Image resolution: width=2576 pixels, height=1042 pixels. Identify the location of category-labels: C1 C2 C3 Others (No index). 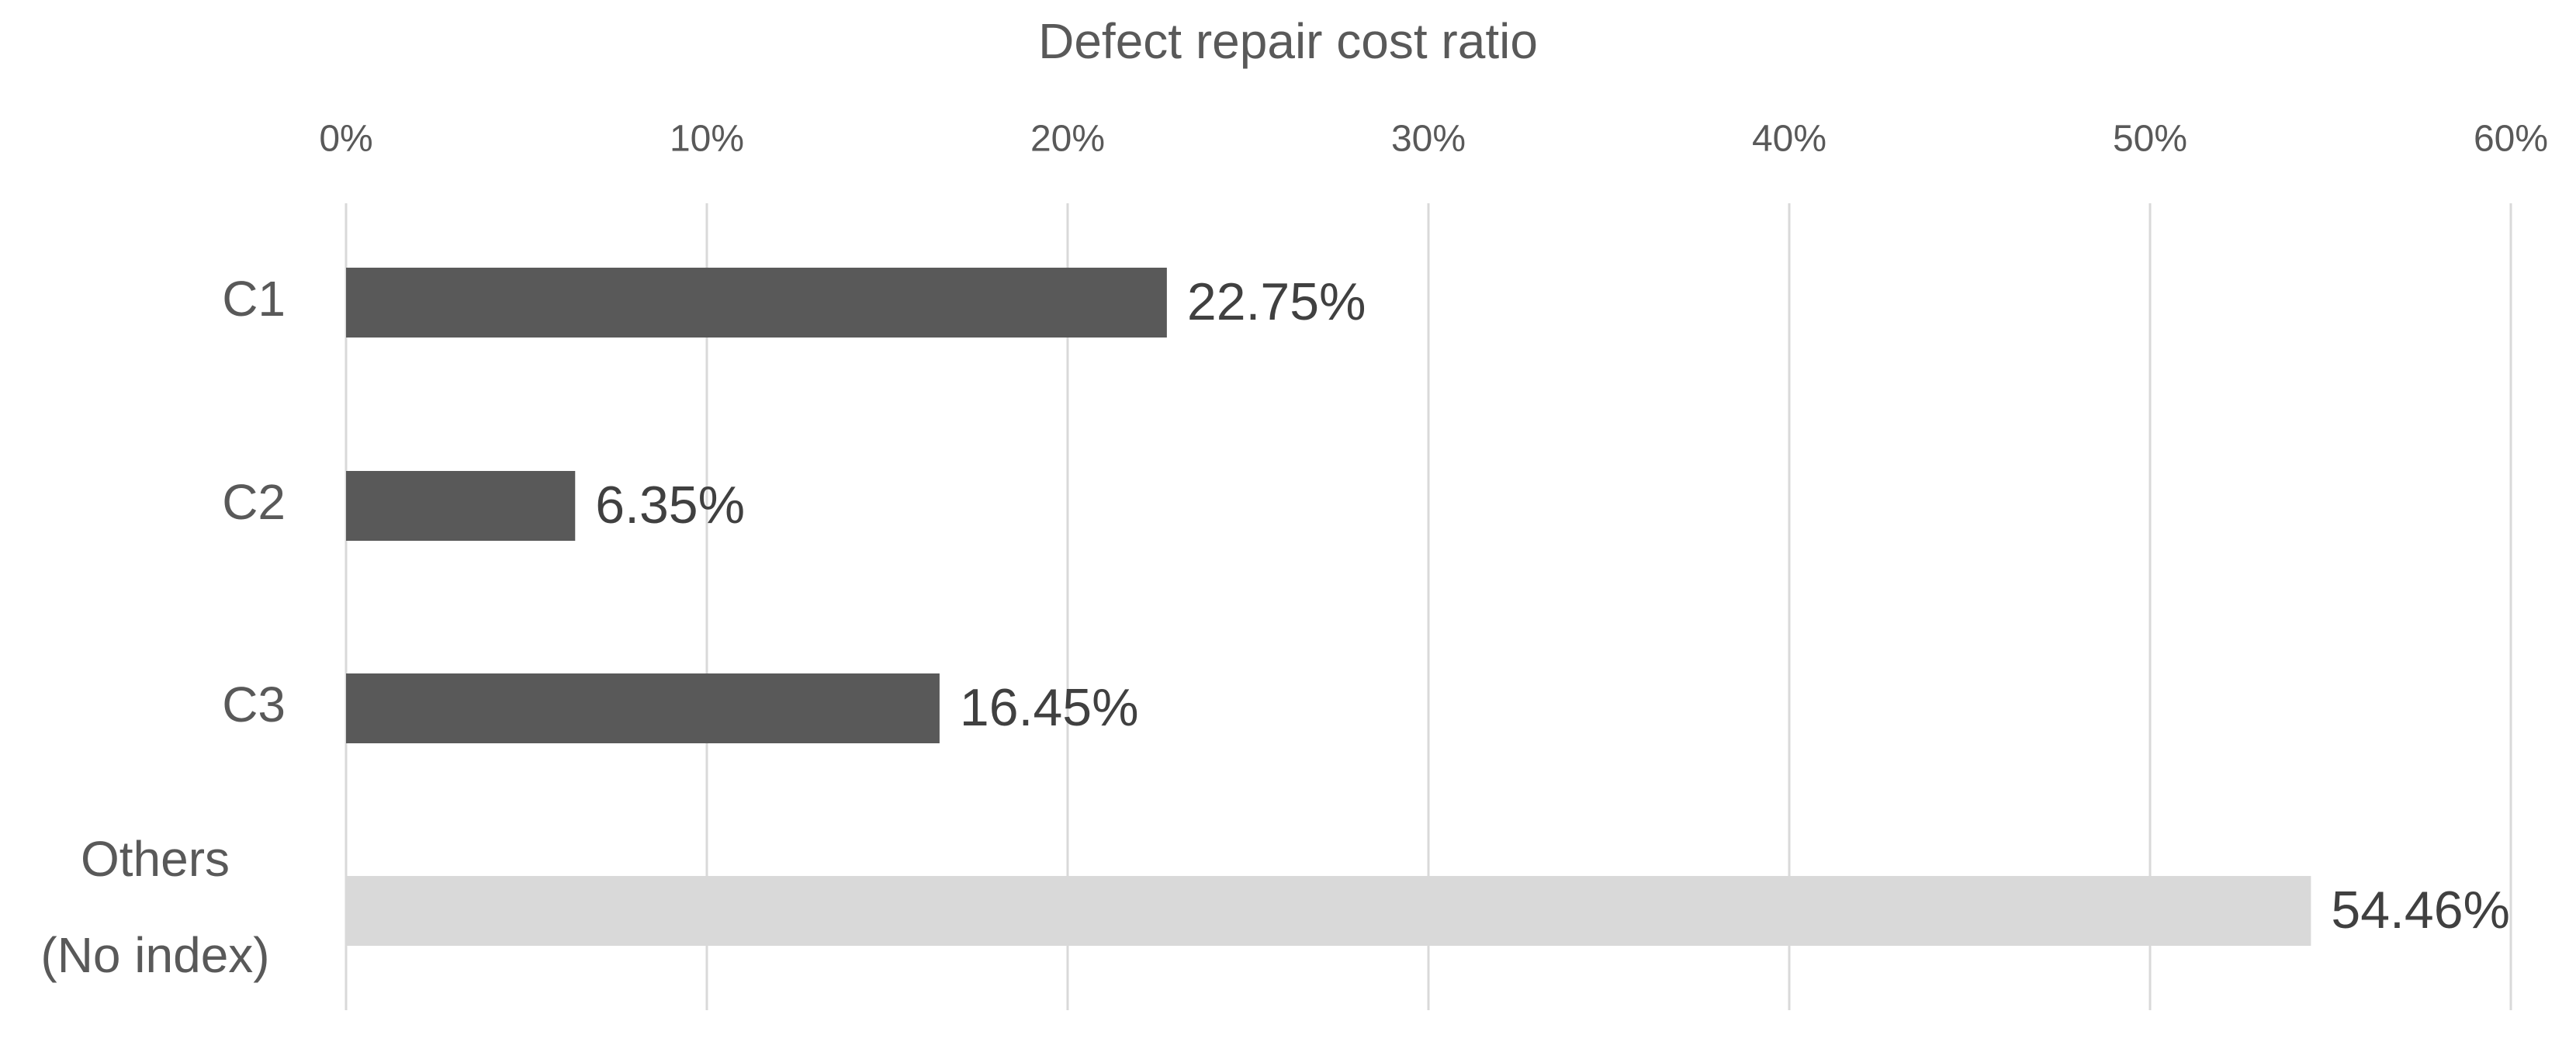
(163, 627).